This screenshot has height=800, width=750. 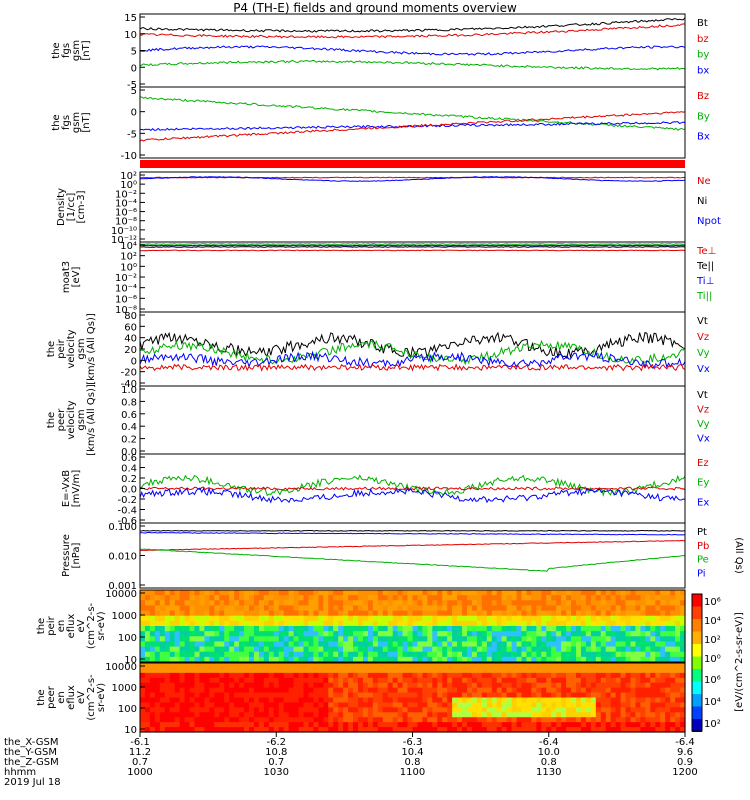 What do you see at coordinates (412, 485) in the screenshot?
I see `ey-trace` at bounding box center [412, 485].